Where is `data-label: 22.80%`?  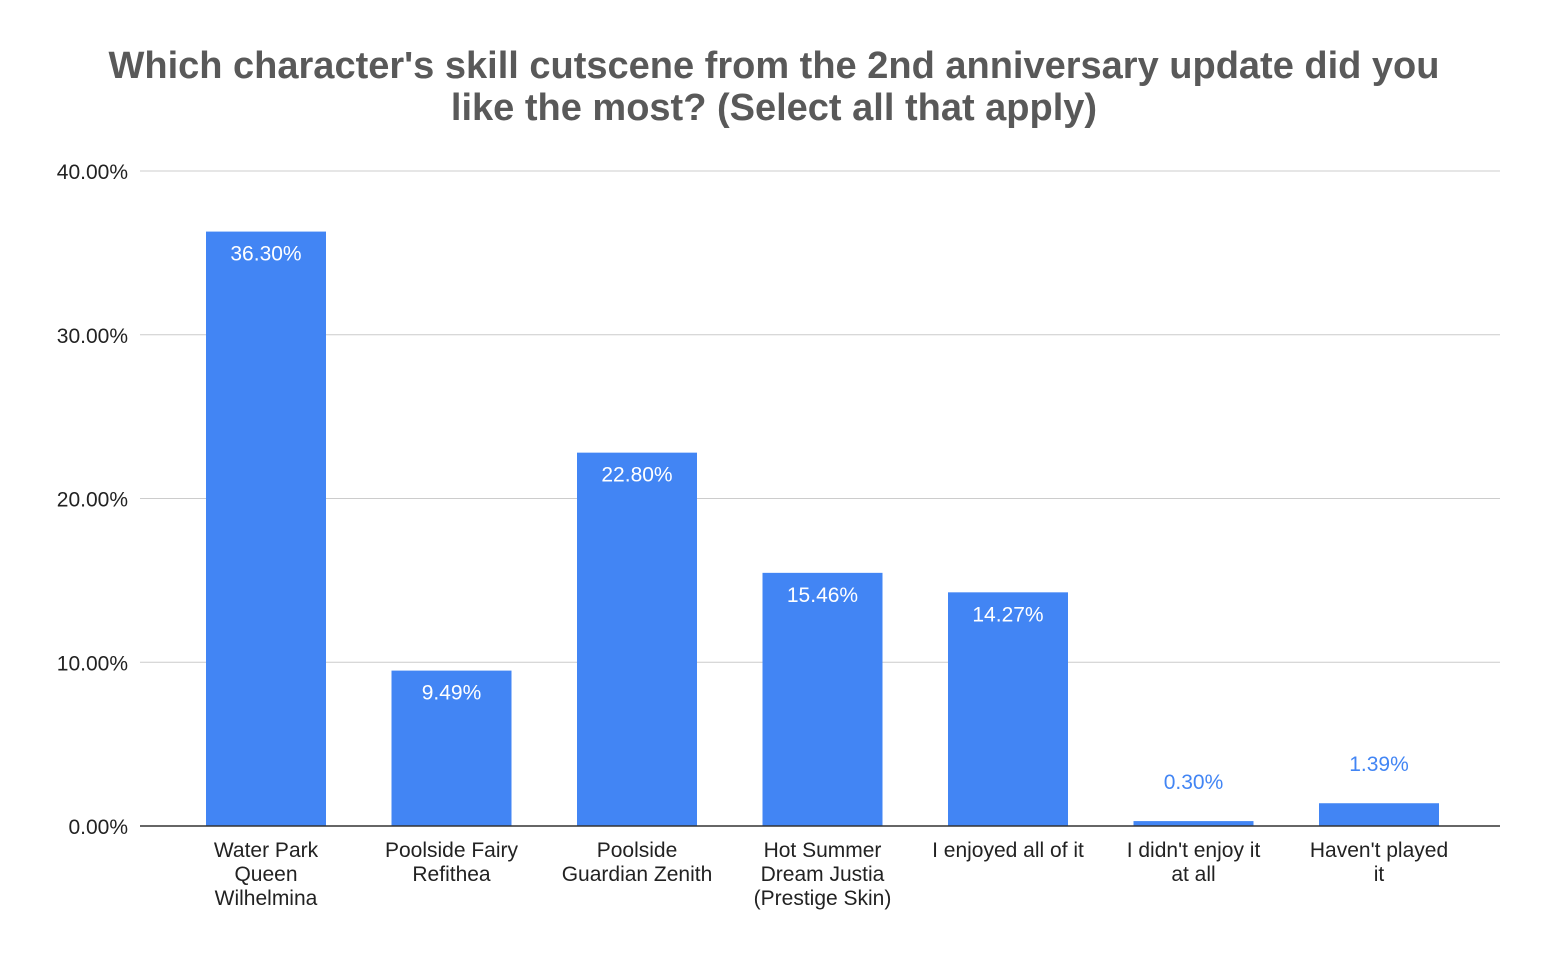 data-label: 22.80% is located at coordinates (636, 475).